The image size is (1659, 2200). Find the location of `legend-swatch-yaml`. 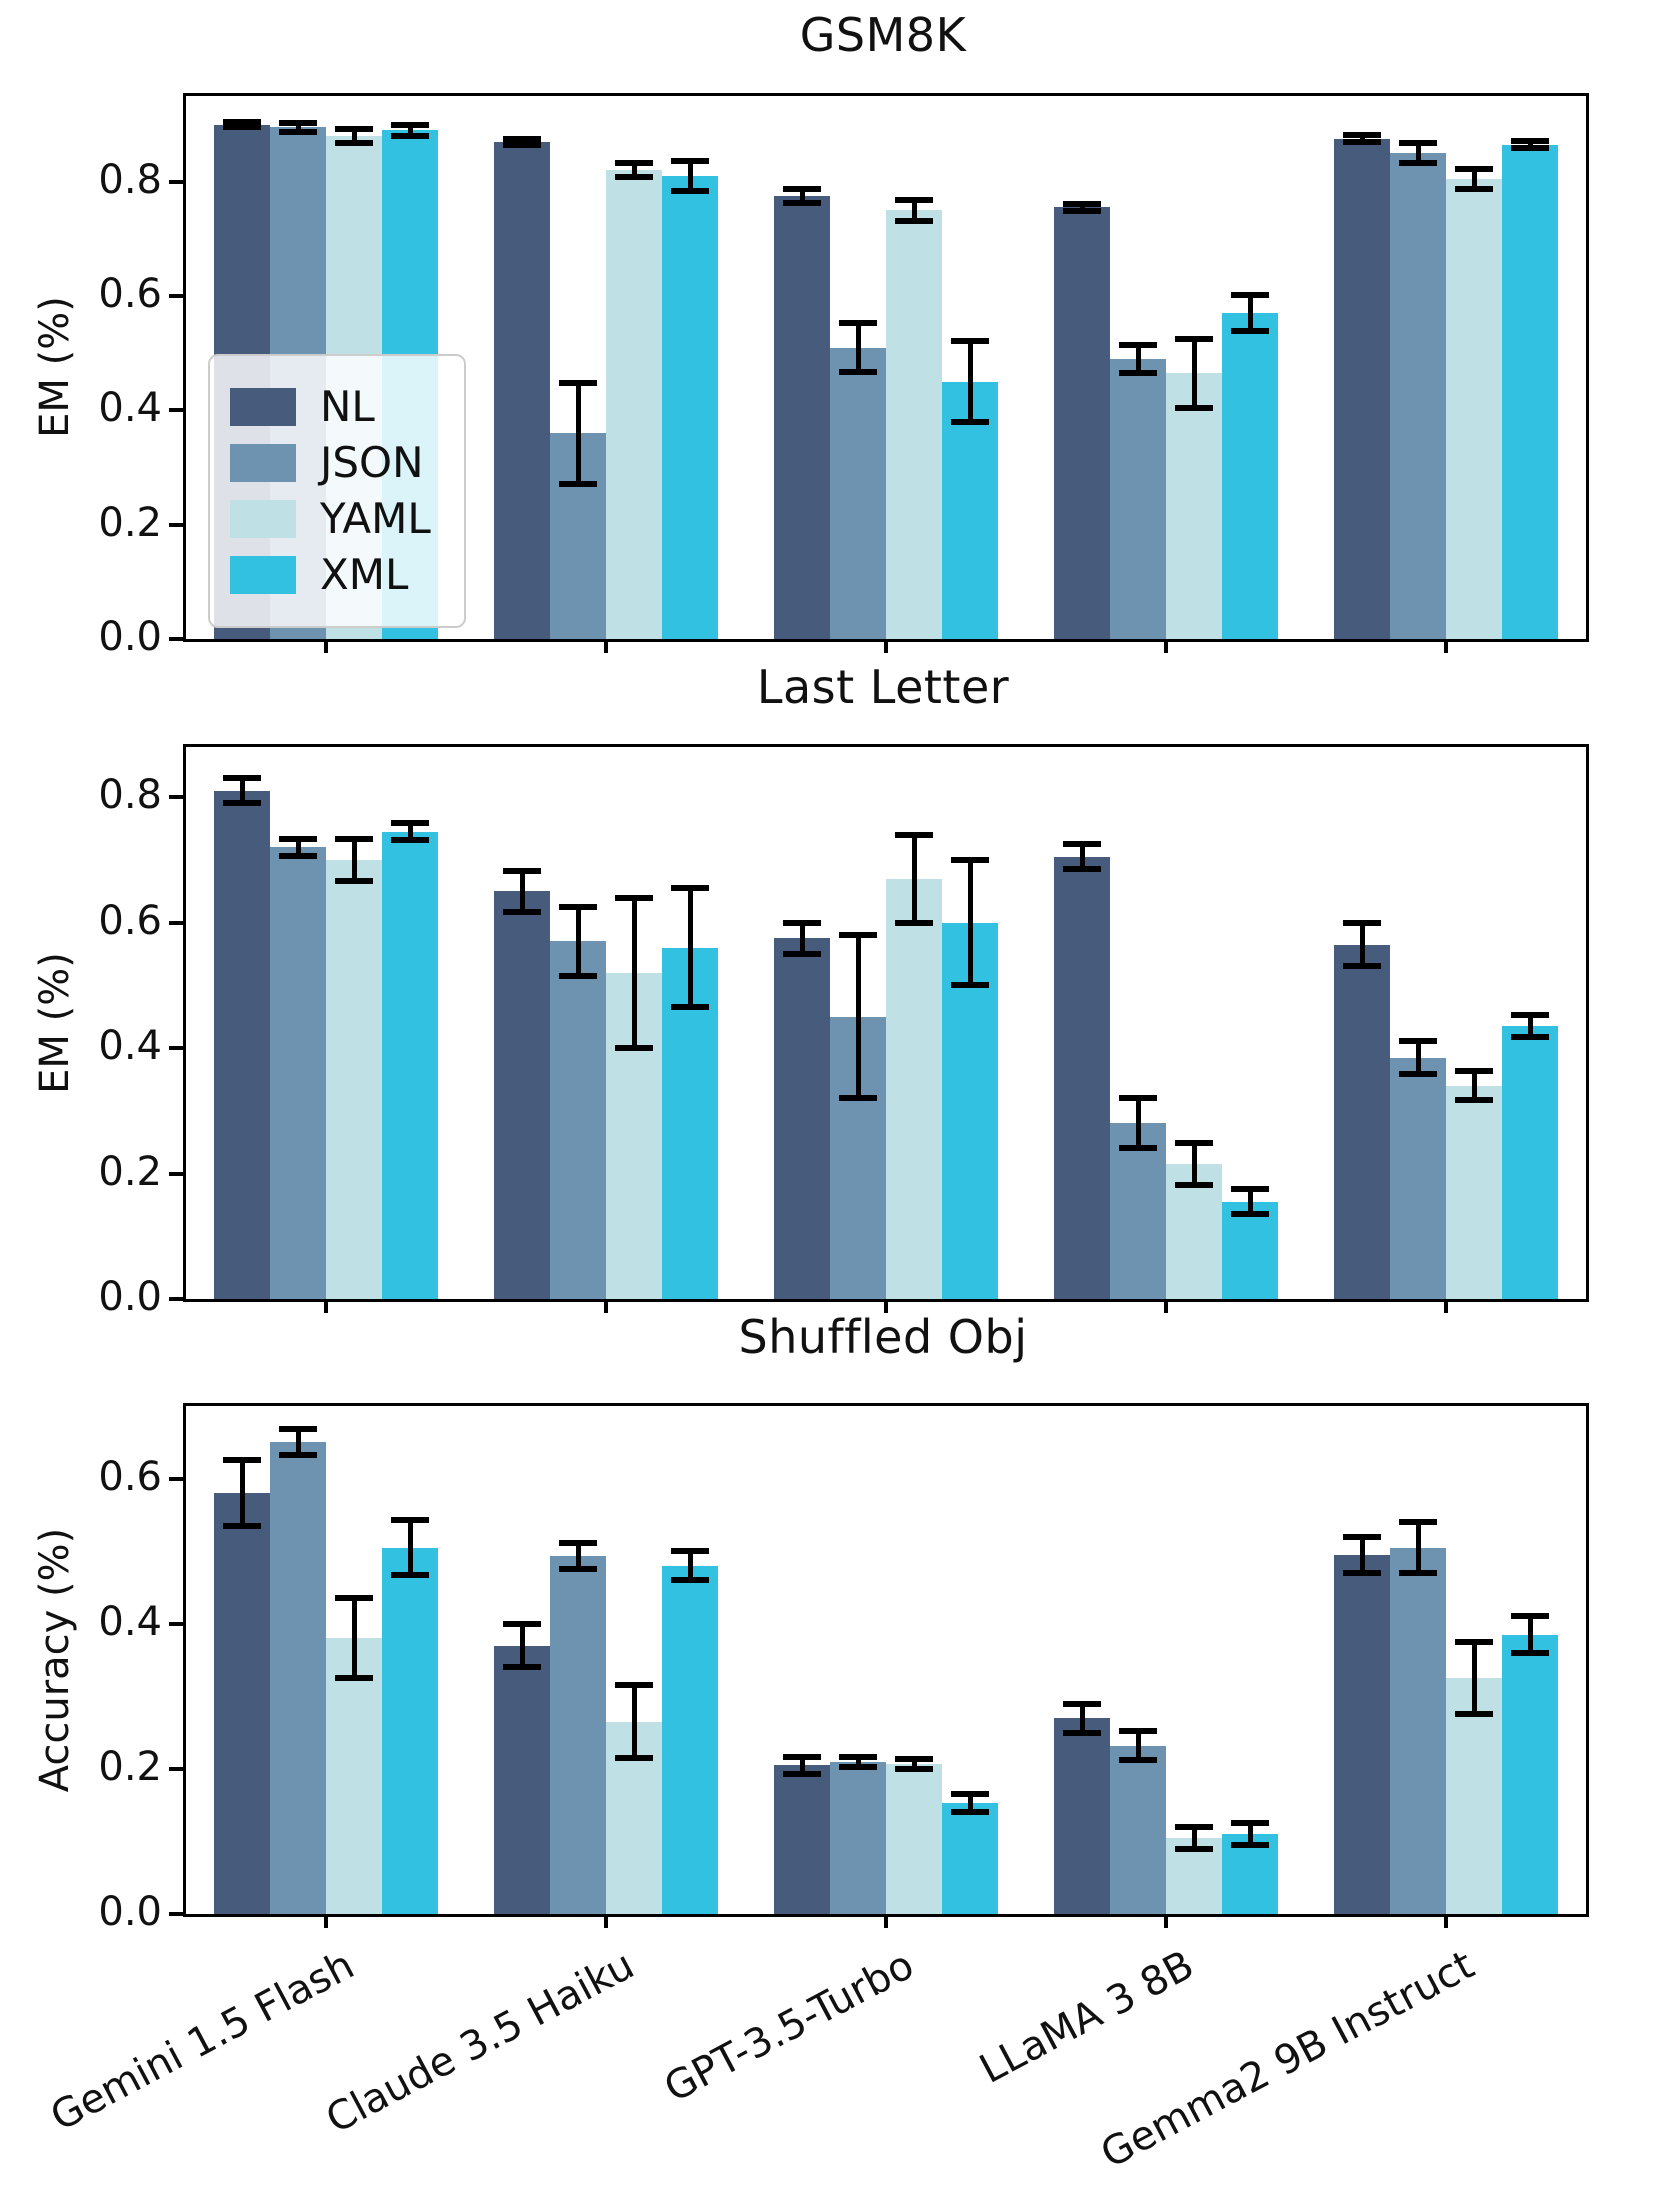

legend-swatch-yaml is located at coordinates (263, 519).